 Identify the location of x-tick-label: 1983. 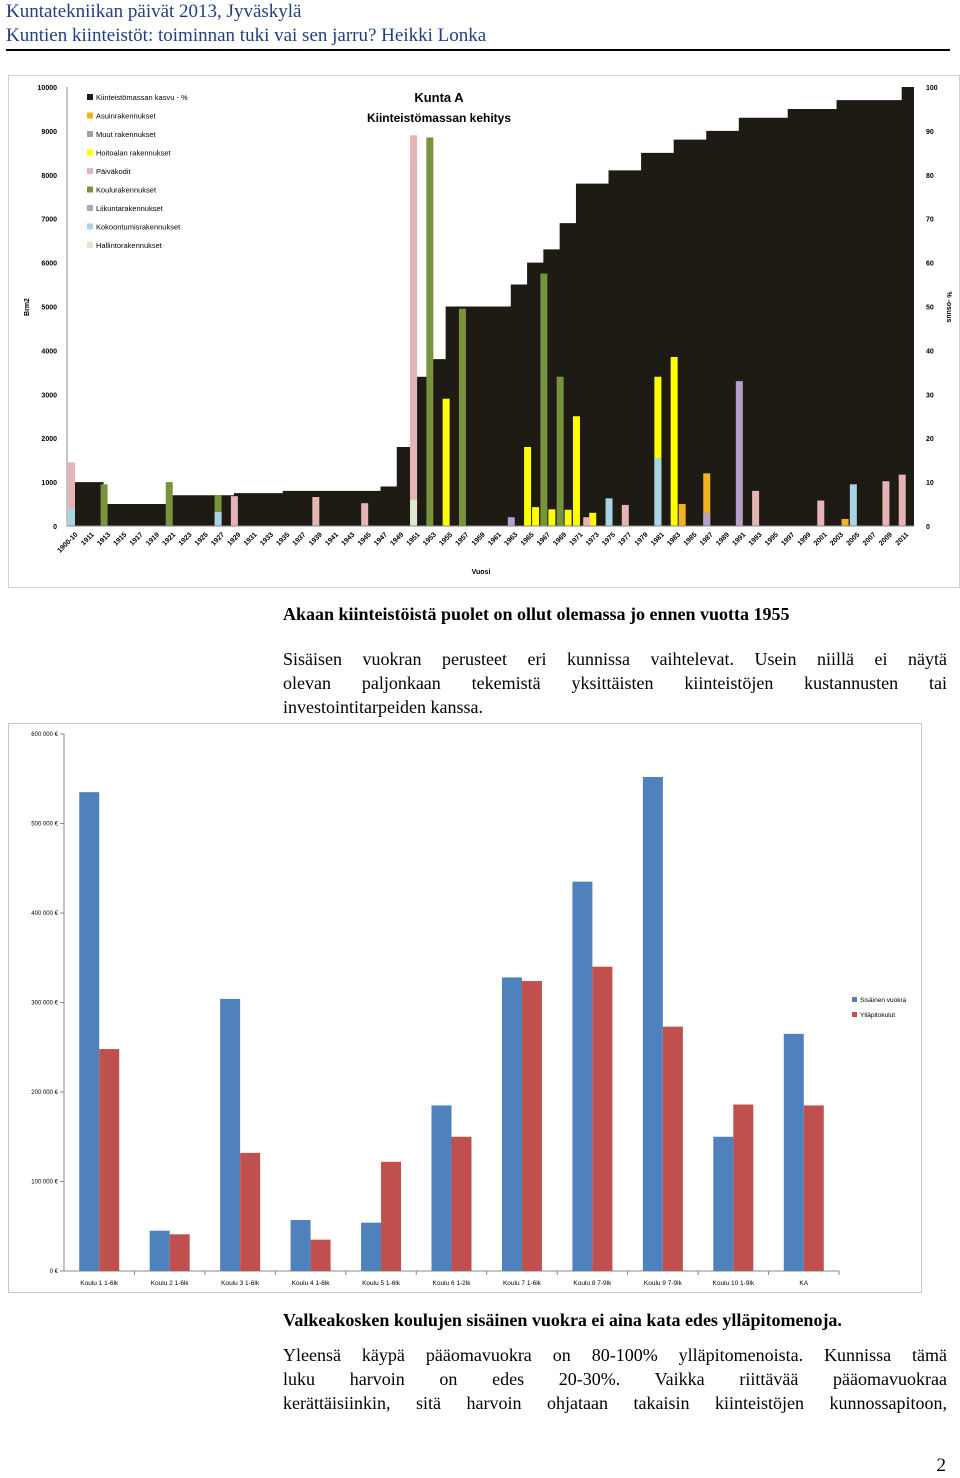
(674, 539).